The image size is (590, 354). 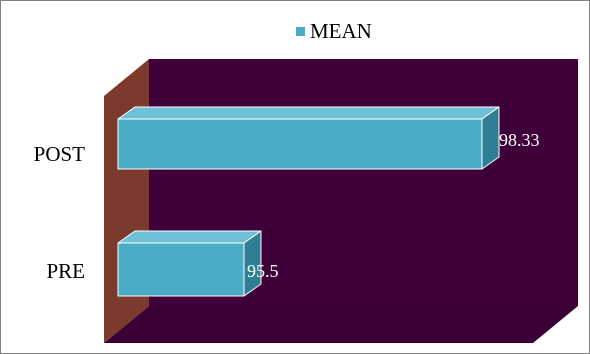 I want to click on data-label-pre: 95.5, so click(x=263, y=271).